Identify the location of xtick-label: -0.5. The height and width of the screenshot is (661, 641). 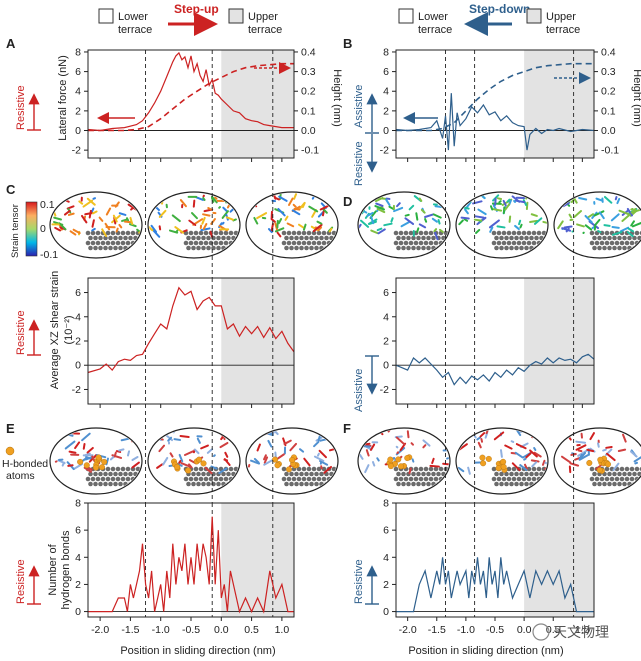
(495, 630).